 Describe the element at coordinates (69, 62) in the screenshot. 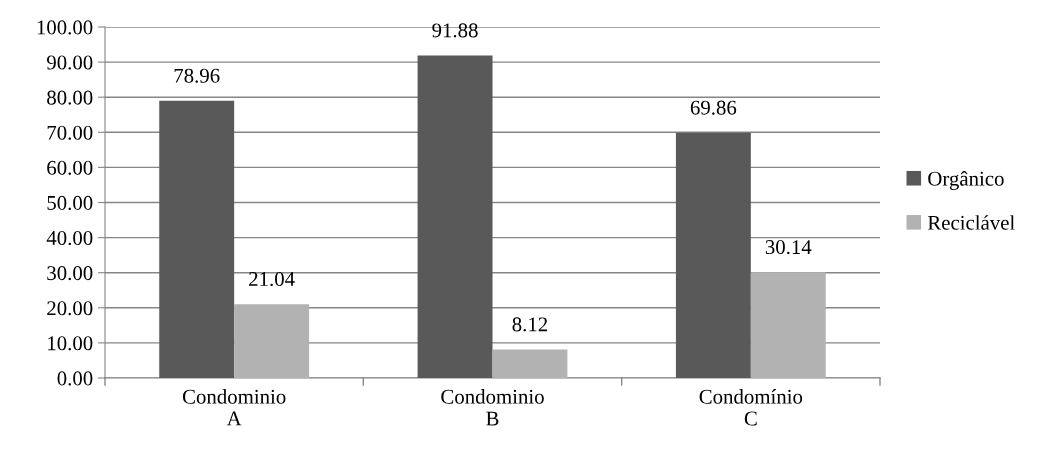

I see `y-tick-label: 90.00` at that location.